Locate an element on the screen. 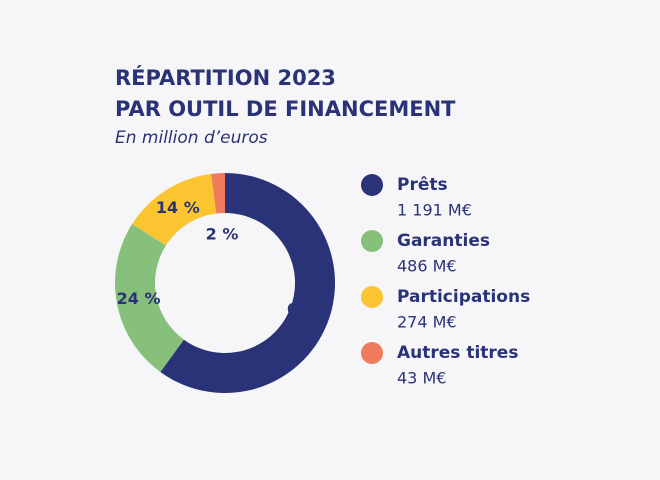 The height and width of the screenshot is (480, 660). legend-amount: 274 M€ is located at coordinates (427, 322).